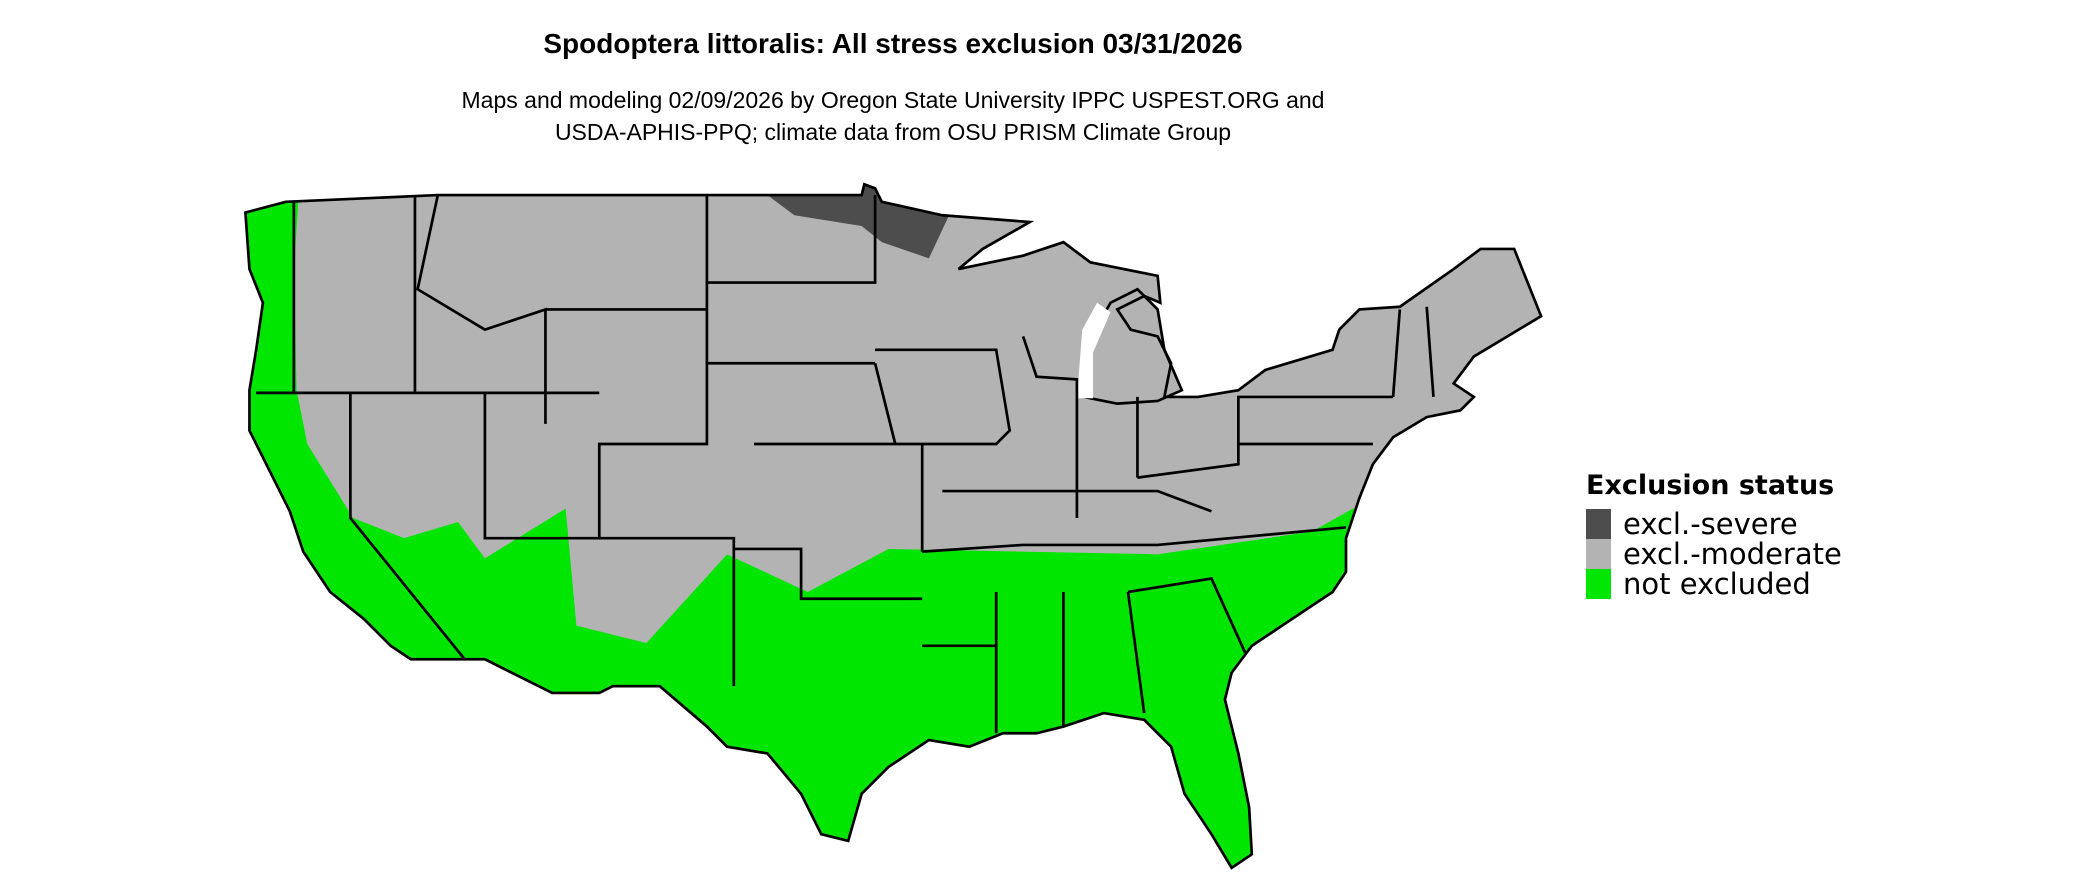 The width and height of the screenshot is (2100, 892). I want to click on legend-swatch-not-excluded, so click(1598, 584).